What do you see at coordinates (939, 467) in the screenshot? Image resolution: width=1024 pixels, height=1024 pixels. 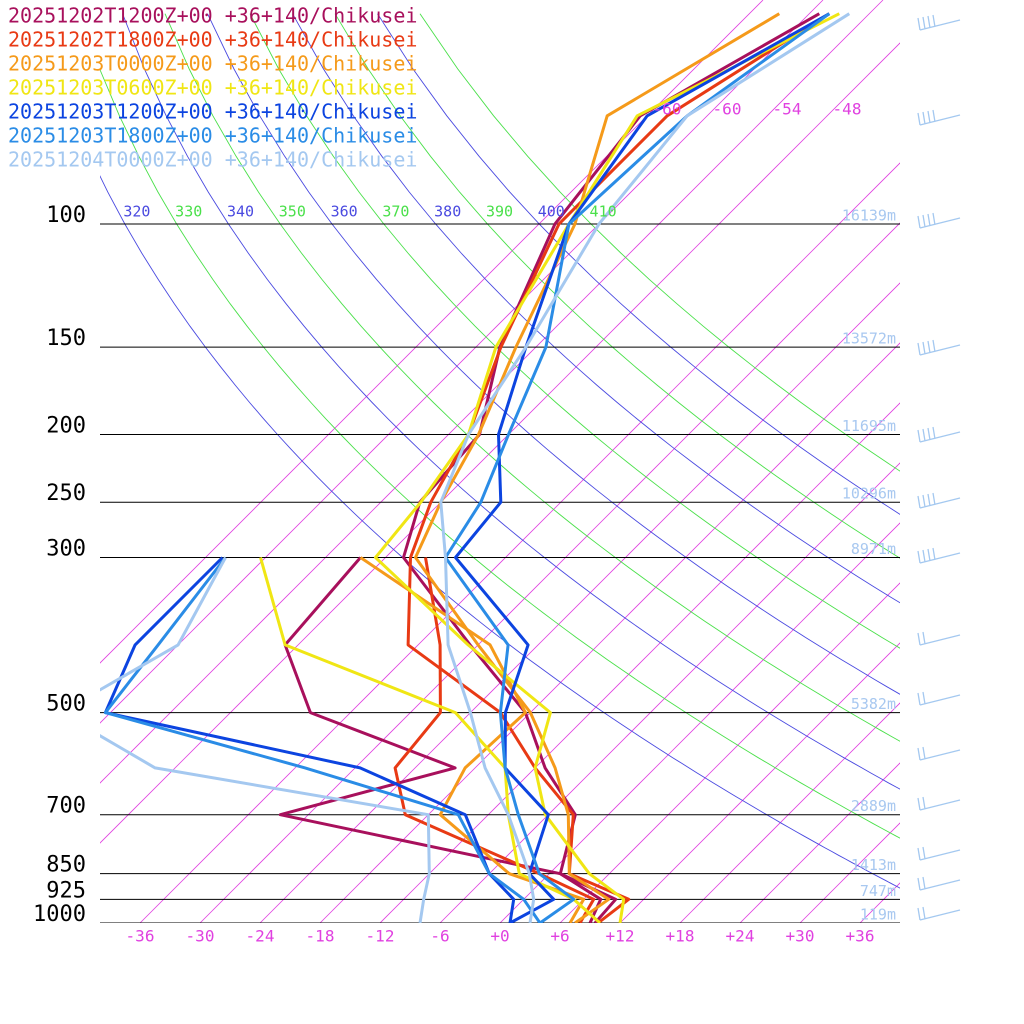 I see `wind-barbs` at bounding box center [939, 467].